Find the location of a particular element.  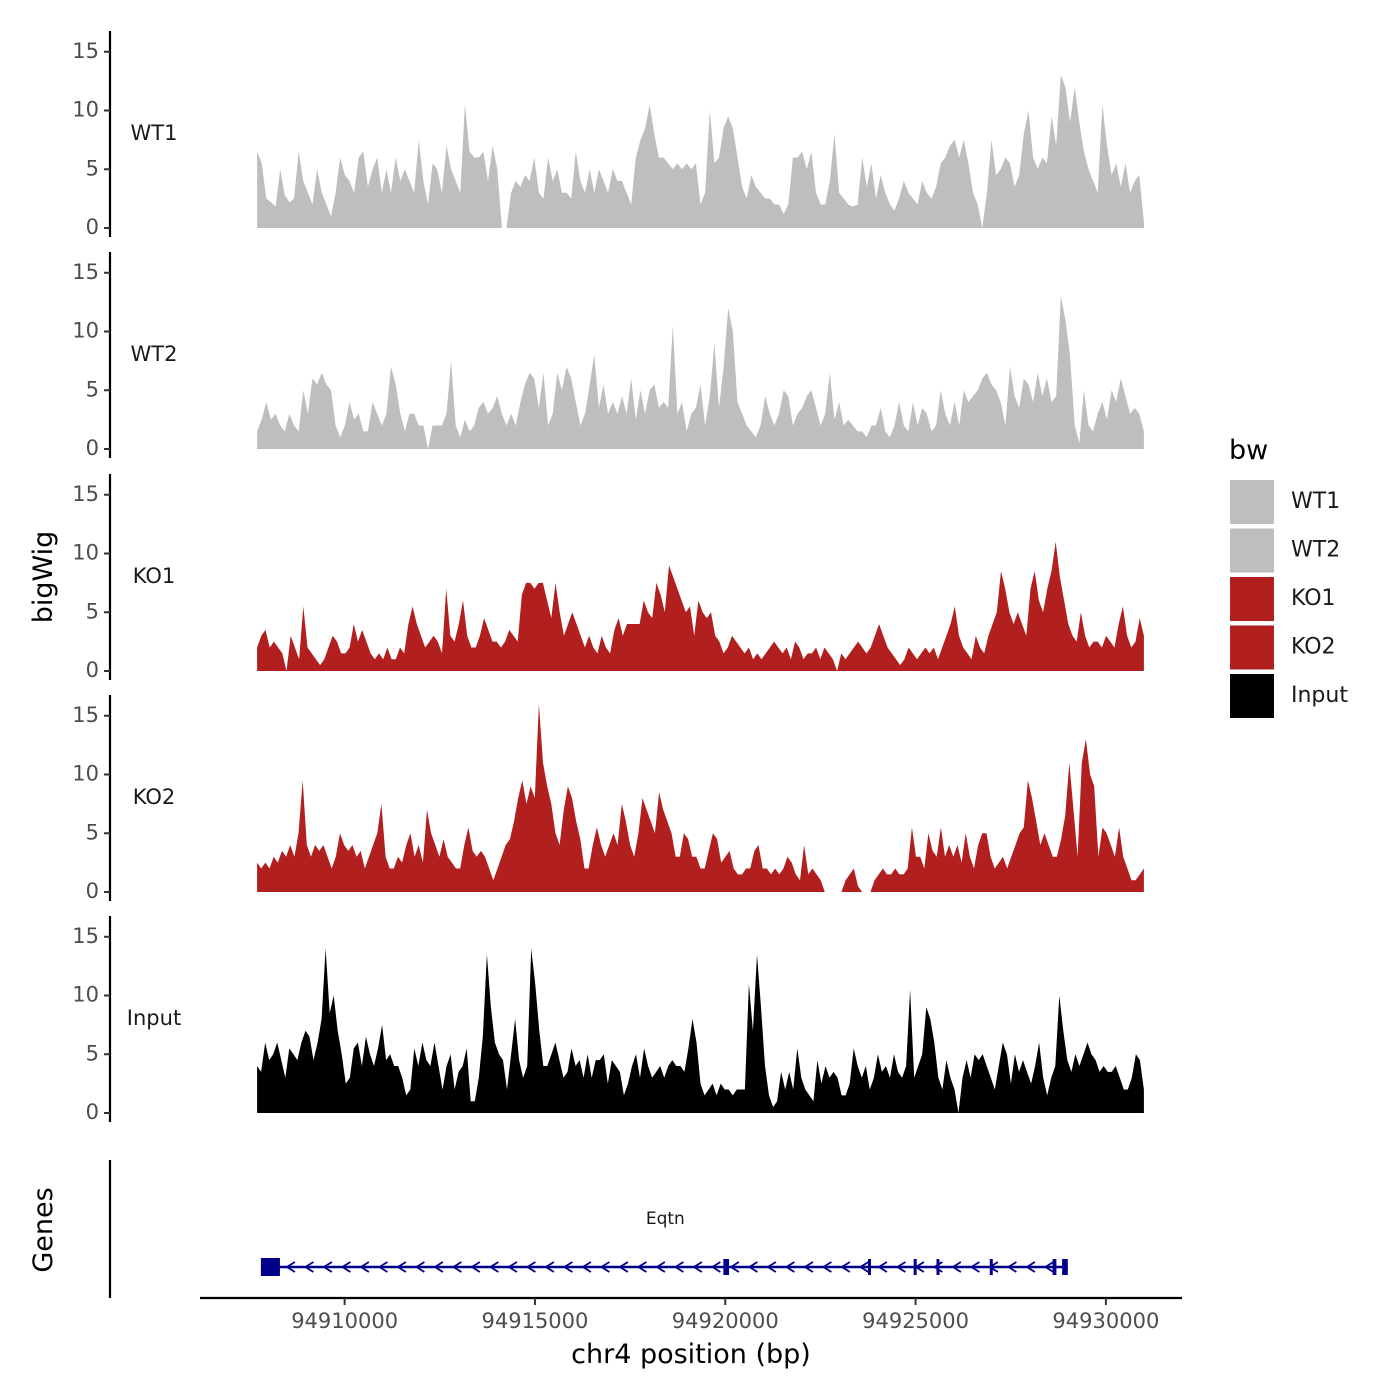

y-axis-title: bigWig is located at coordinates (43, 577).